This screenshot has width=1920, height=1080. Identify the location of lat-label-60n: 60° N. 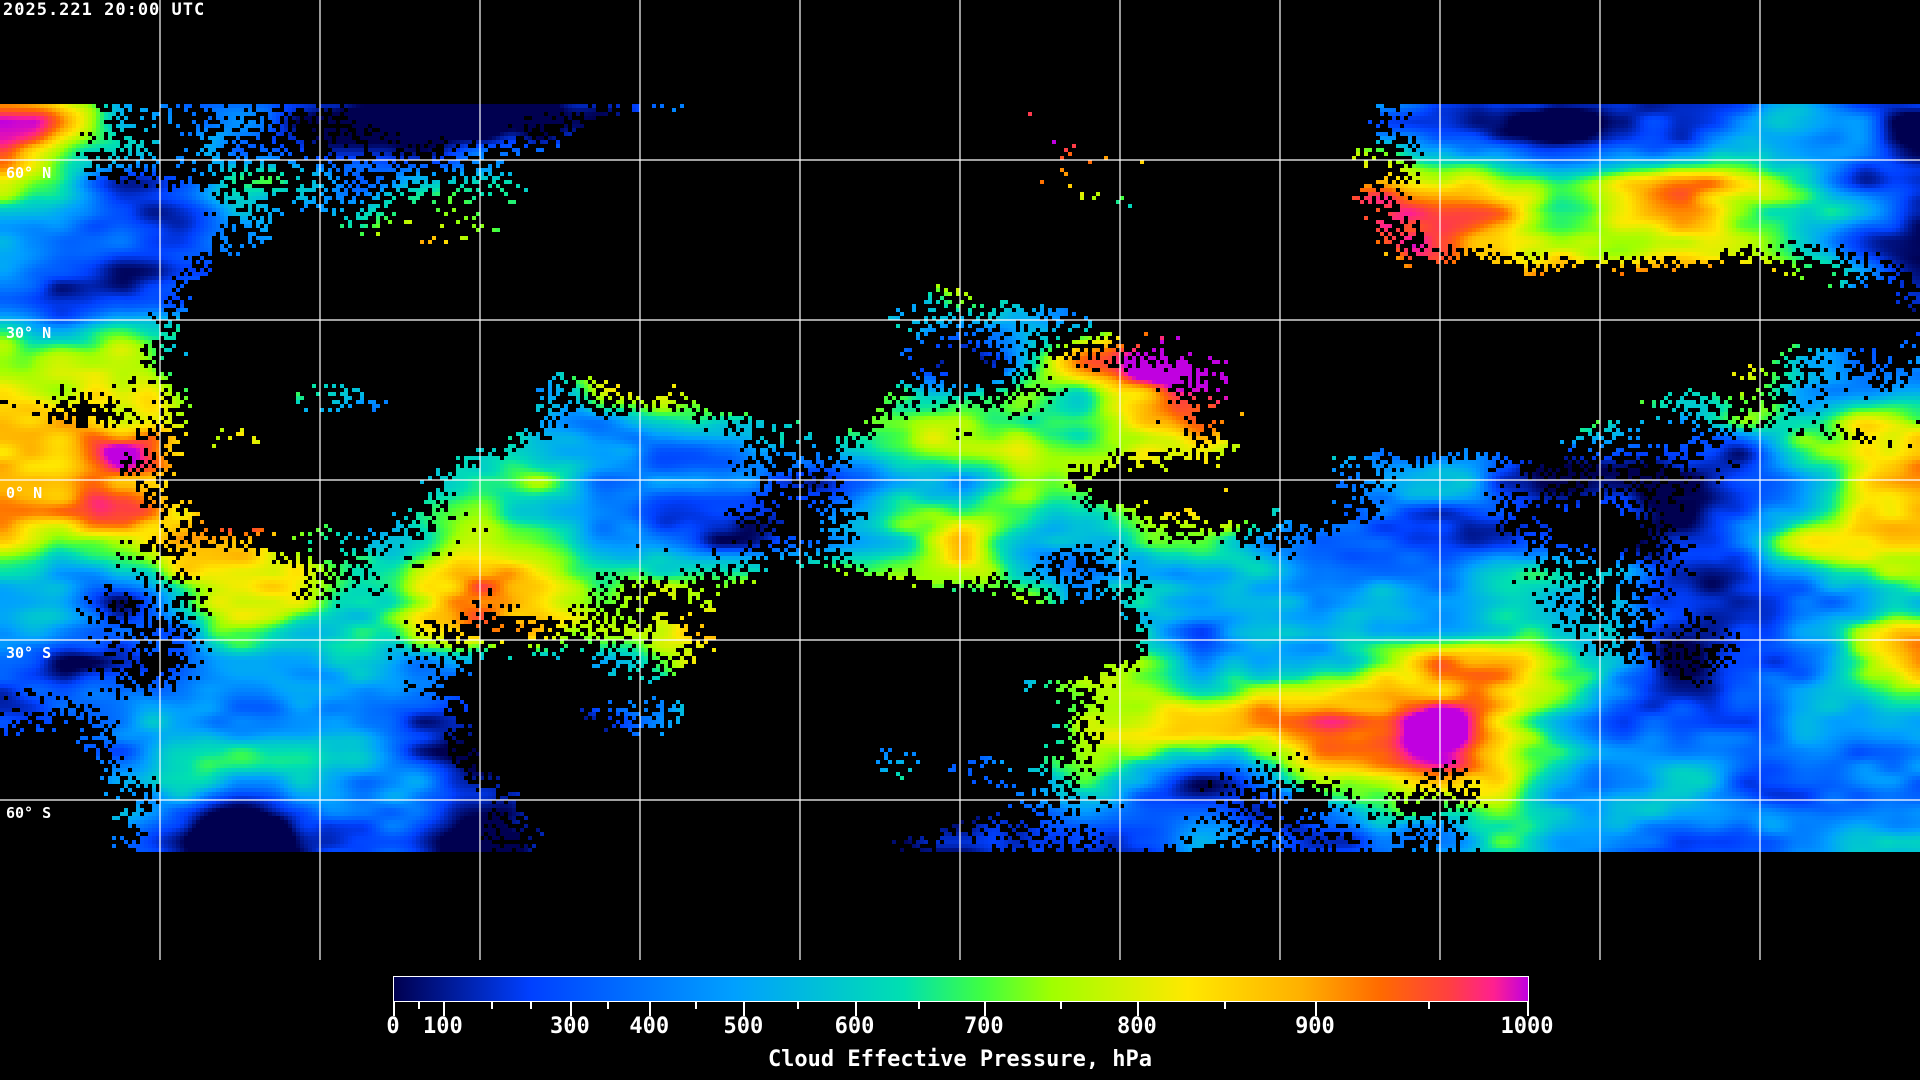
(29, 173).